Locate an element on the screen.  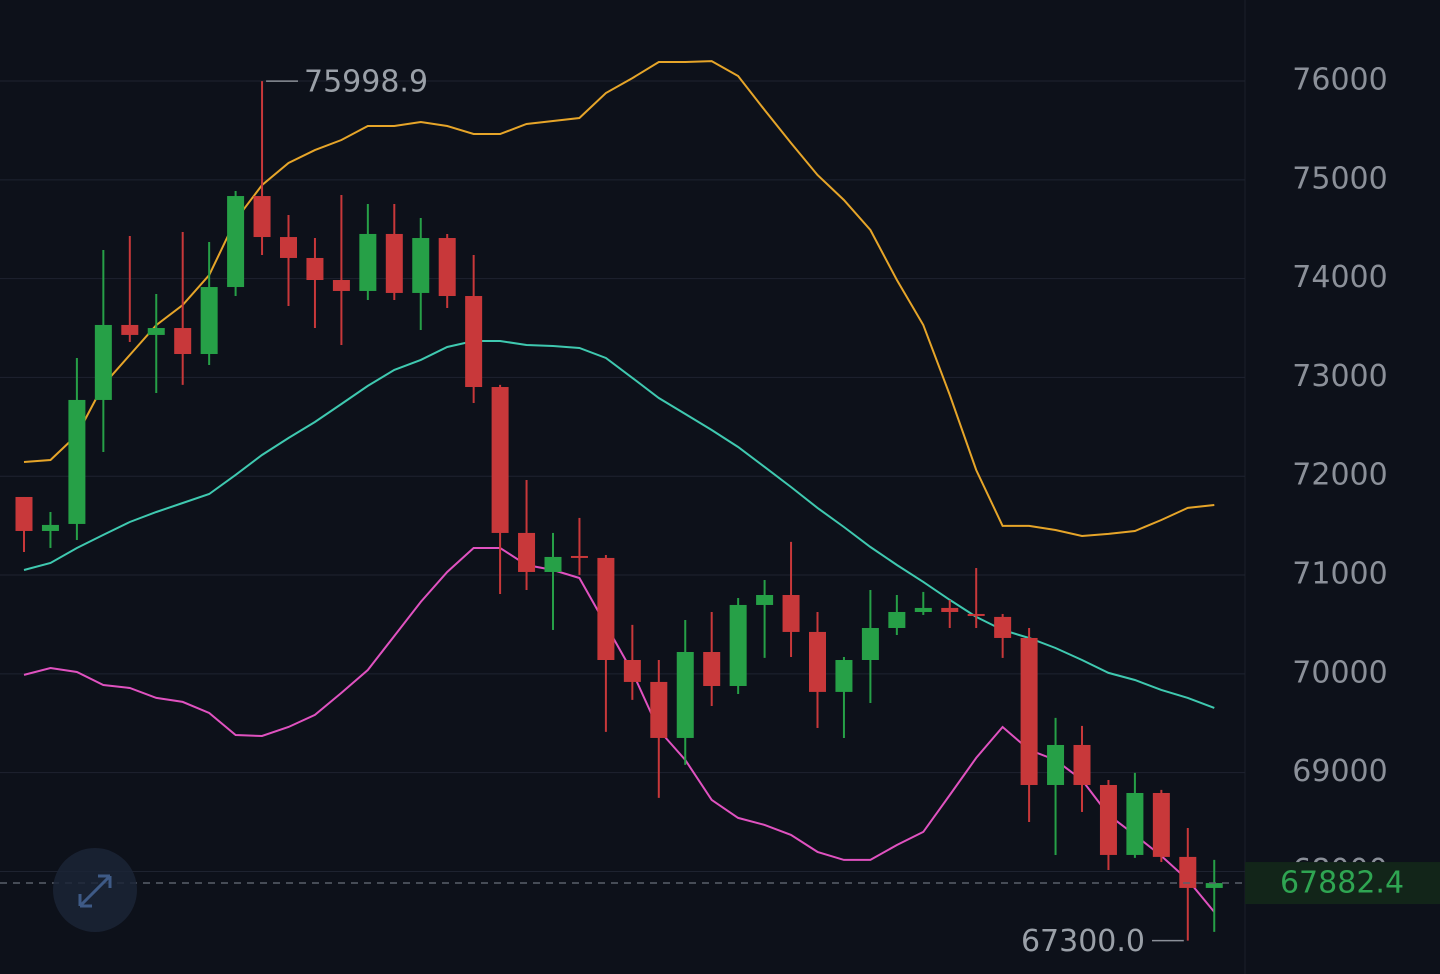
expand-icon is located at coordinates (95, 891).